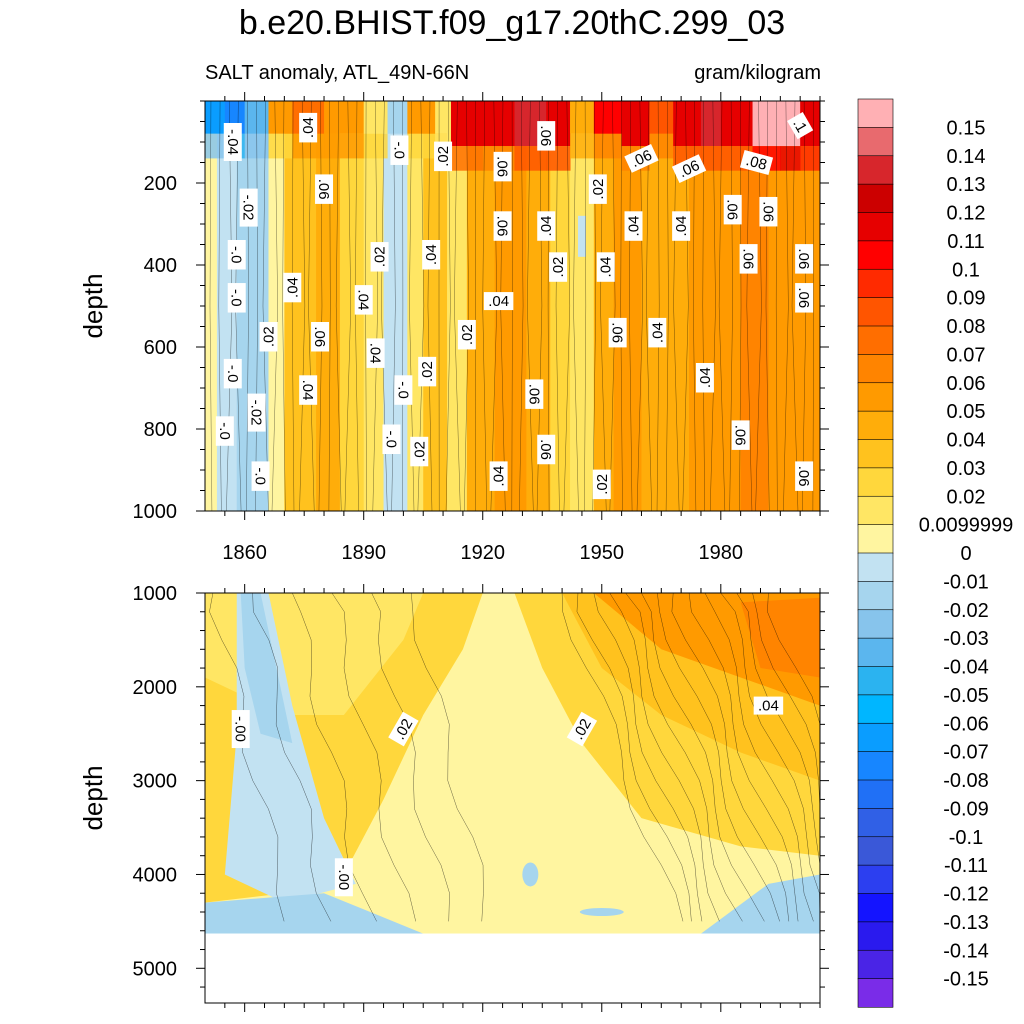 The image size is (1024, 1024). What do you see at coordinates (966, 526) in the screenshot?
I see `colorbar-label-14: 0.0099999` at bounding box center [966, 526].